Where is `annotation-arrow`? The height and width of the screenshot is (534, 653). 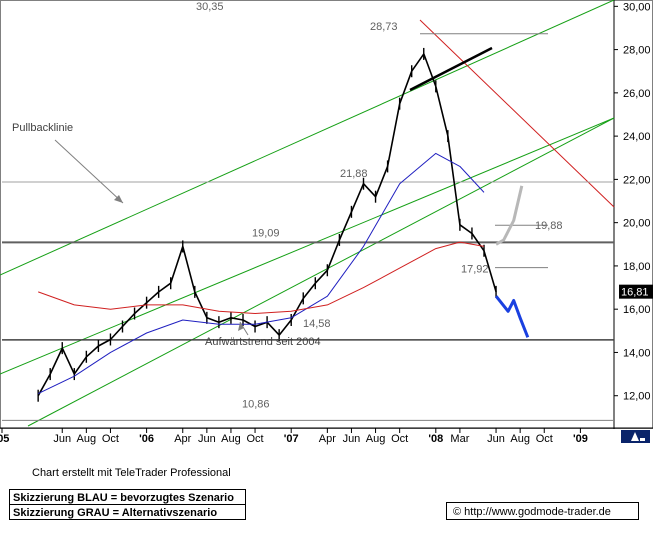 annotation-arrow is located at coordinates (89, 171).